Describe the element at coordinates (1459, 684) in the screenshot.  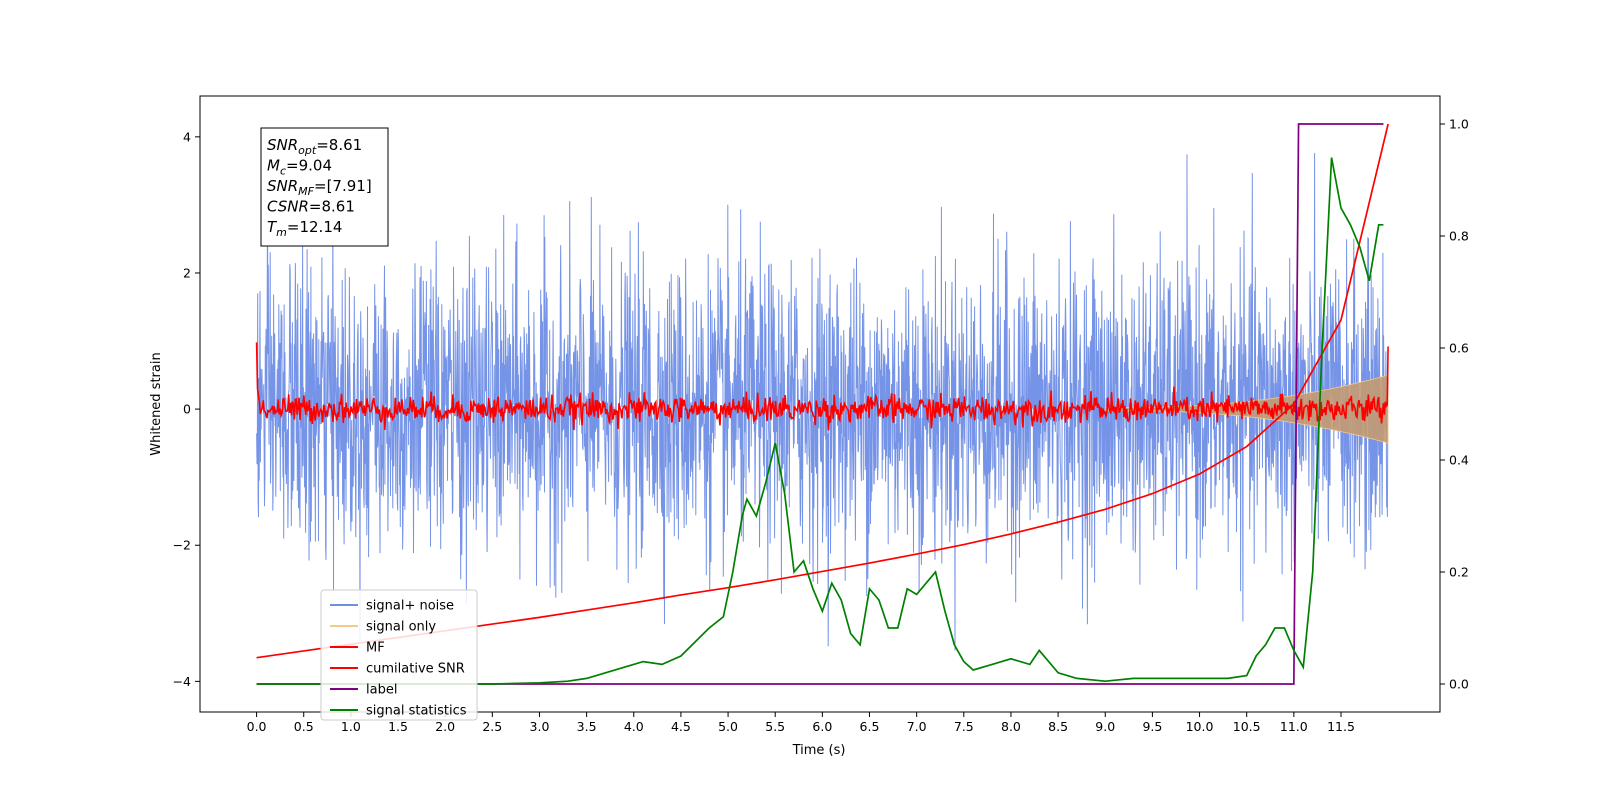
I see `y2-tick-label: 0.0` at that location.